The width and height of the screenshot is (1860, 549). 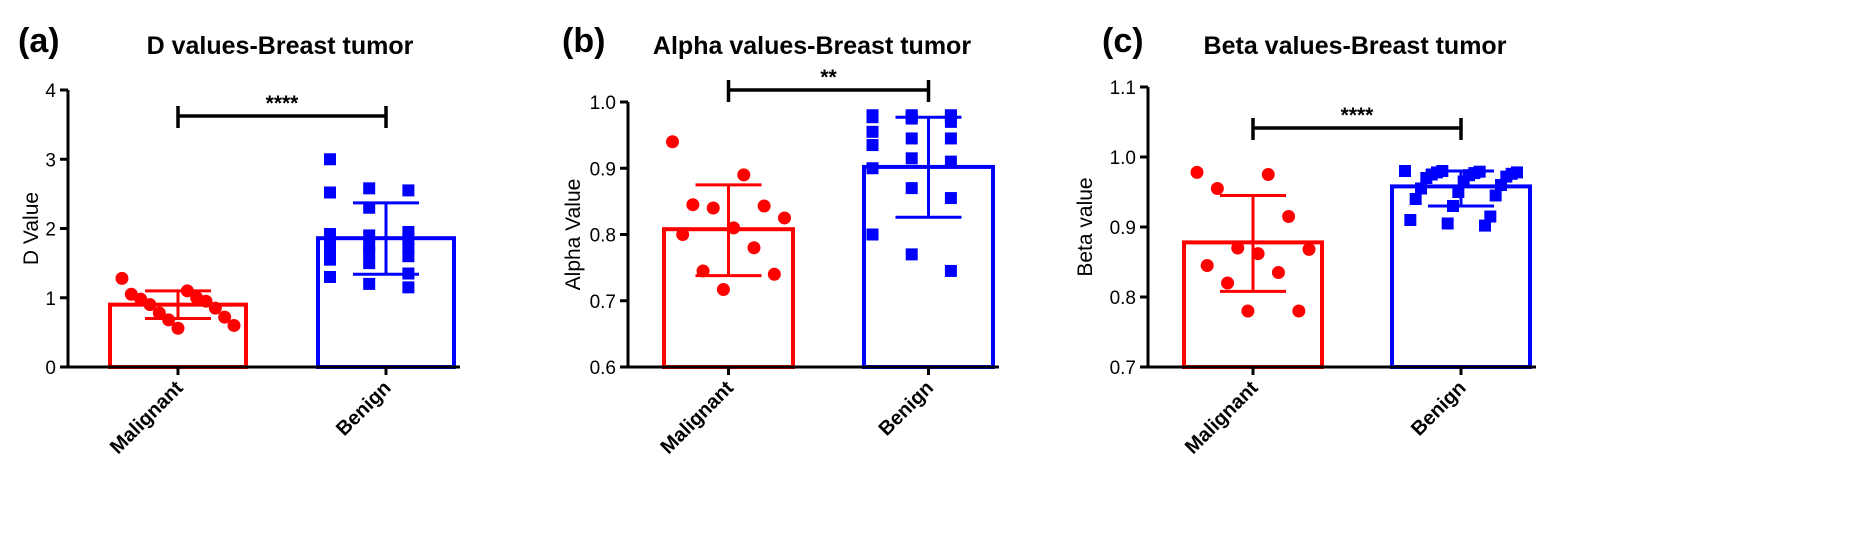 What do you see at coordinates (39, 41) in the screenshot?
I see `panel-label: (a)` at bounding box center [39, 41].